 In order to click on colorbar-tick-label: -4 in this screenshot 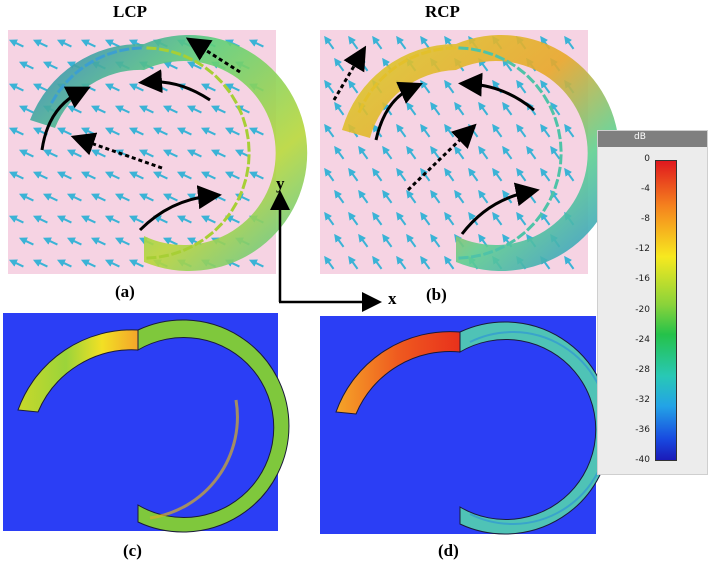, I will do `click(645, 189)`.